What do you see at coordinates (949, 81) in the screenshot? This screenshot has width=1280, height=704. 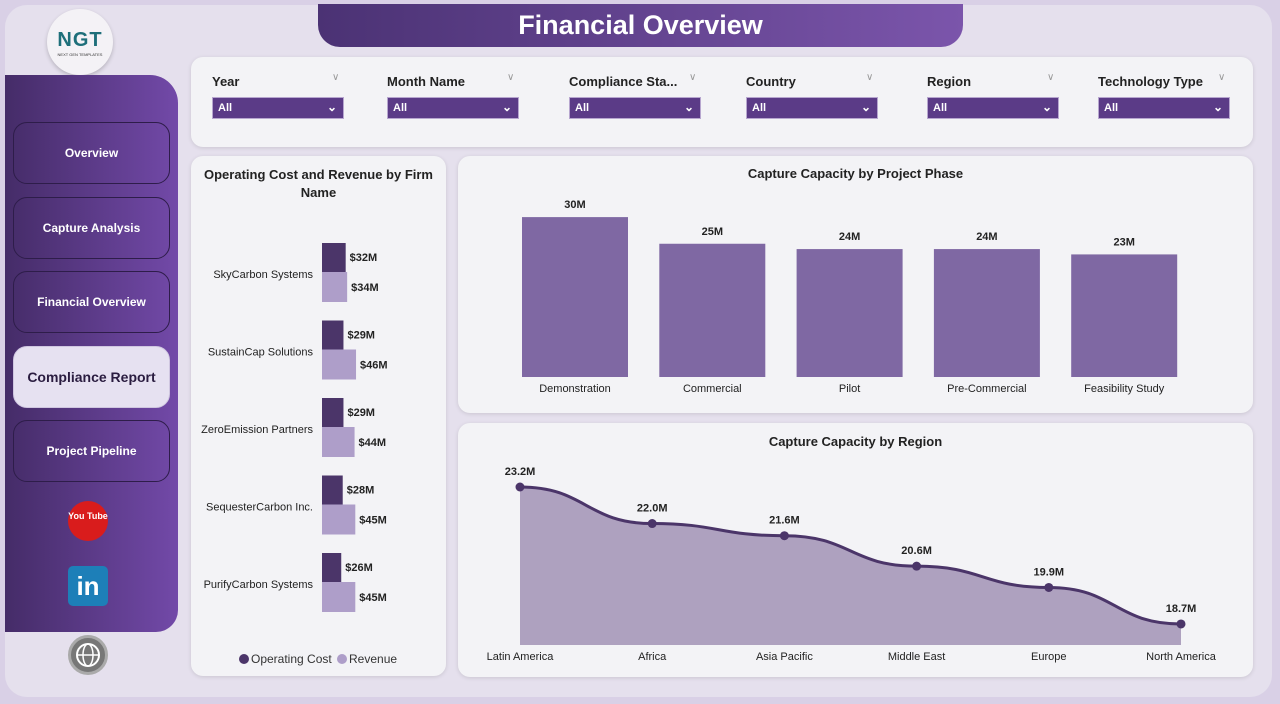 I see `filter-label: Region` at bounding box center [949, 81].